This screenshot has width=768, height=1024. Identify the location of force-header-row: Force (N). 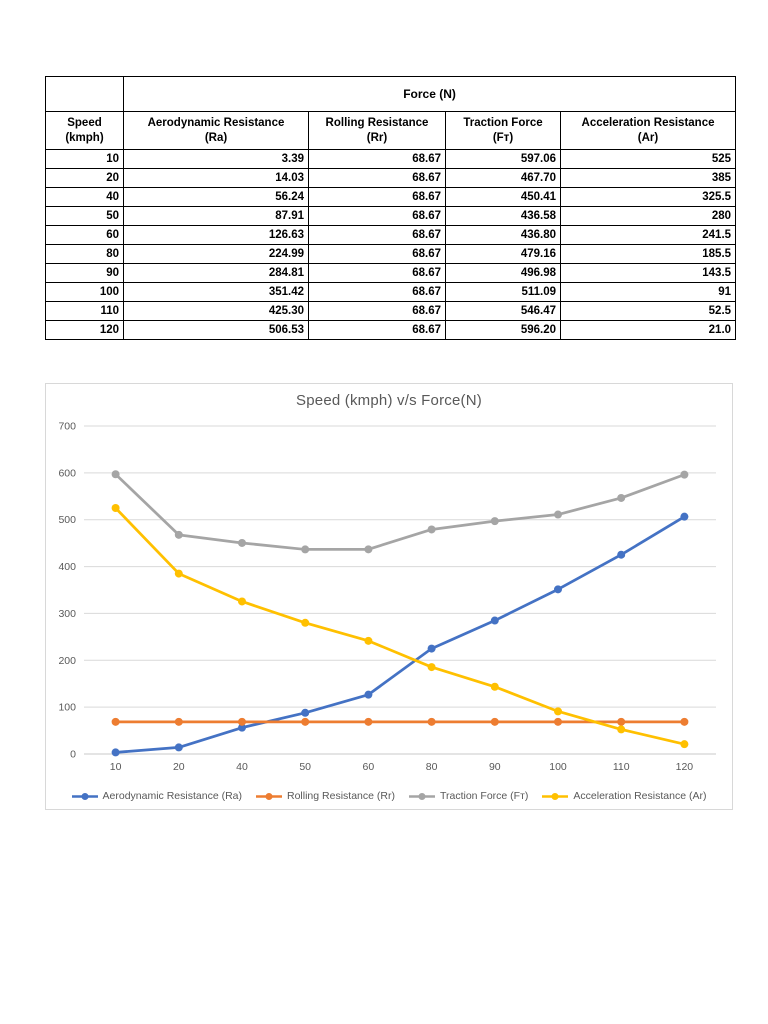
(391, 94).